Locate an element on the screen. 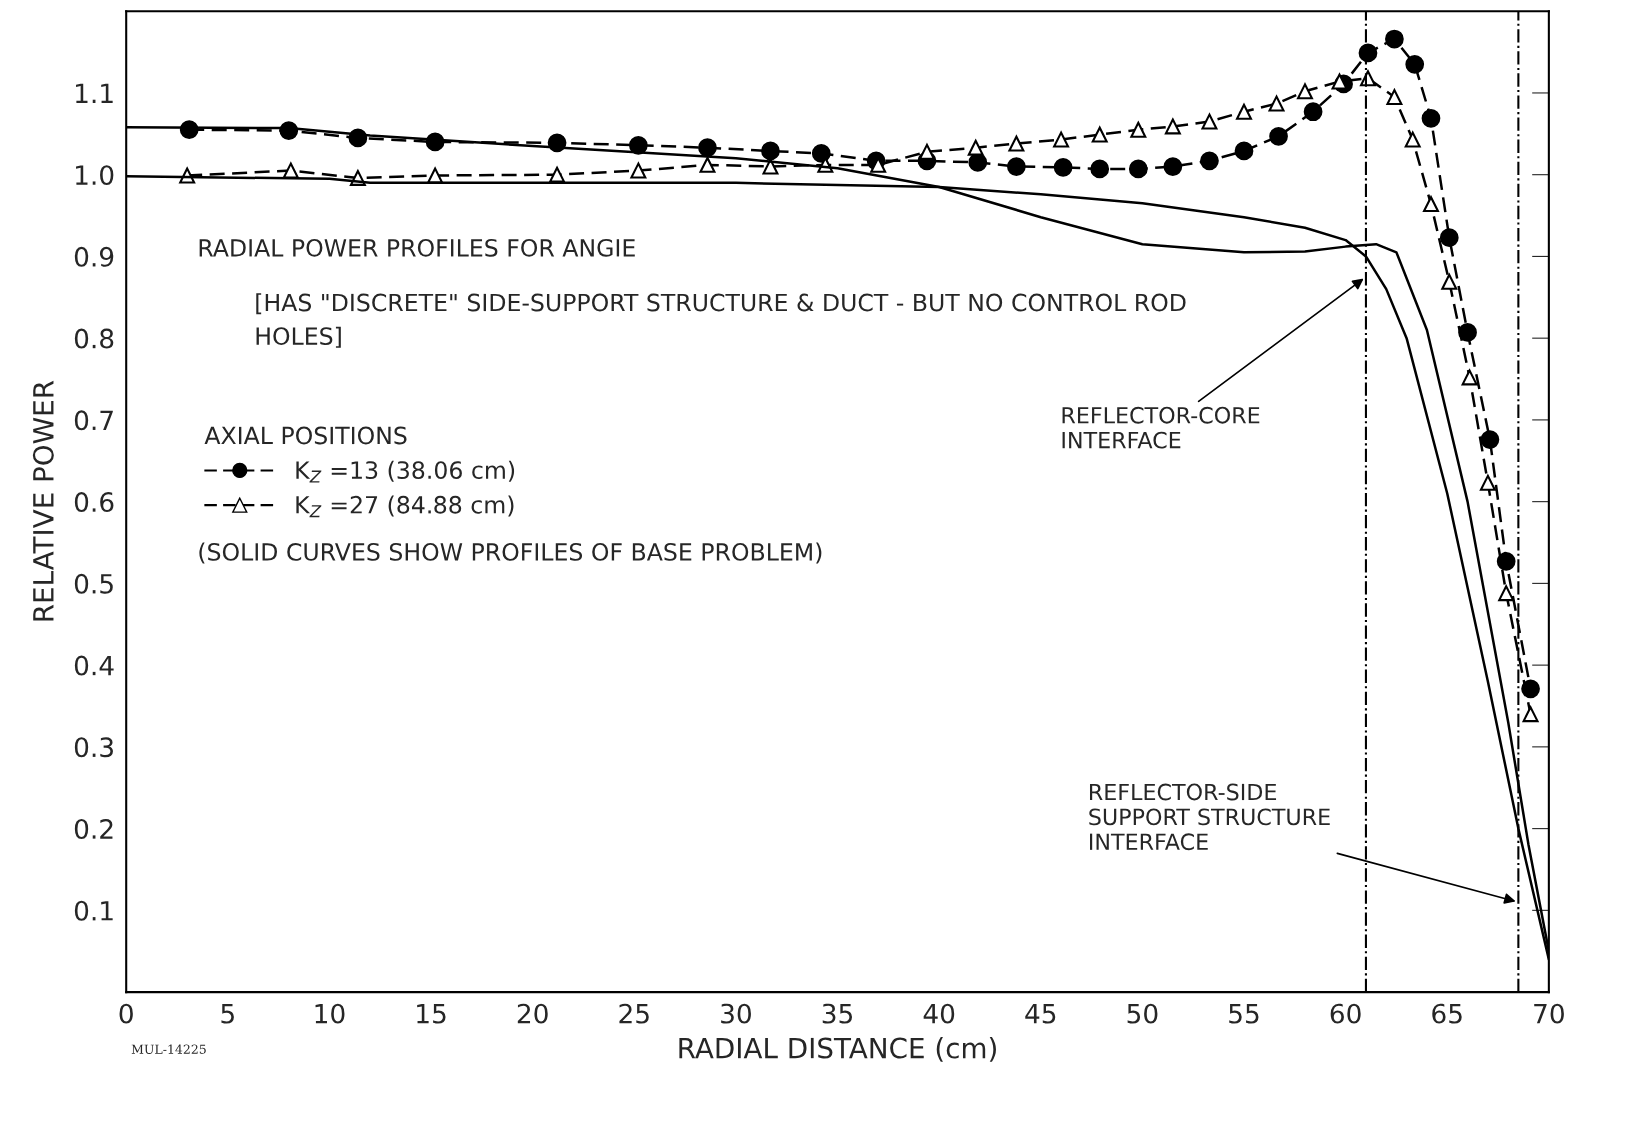 This screenshot has width=1639, height=1121. text: RADIAL POWER PROFILES FOR ANGIE is located at coordinates (417, 247).